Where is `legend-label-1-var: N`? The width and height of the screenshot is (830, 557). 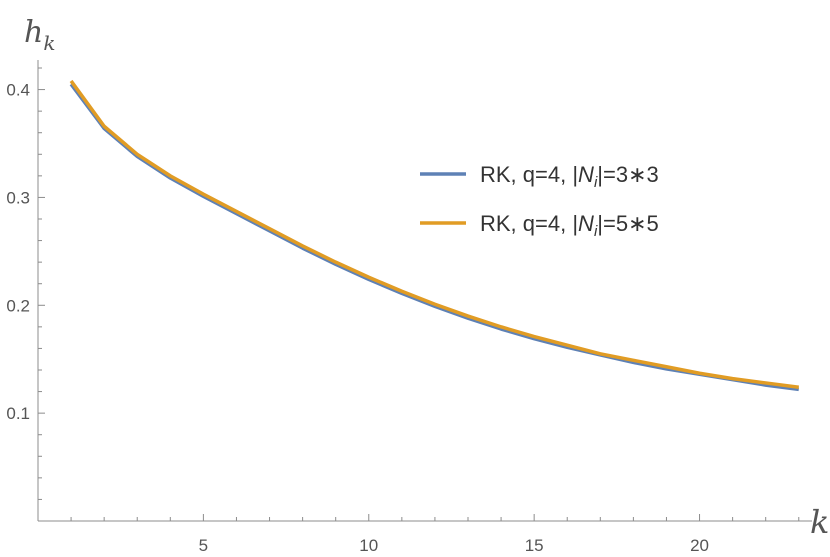
legend-label-1-var: N is located at coordinates (586, 174).